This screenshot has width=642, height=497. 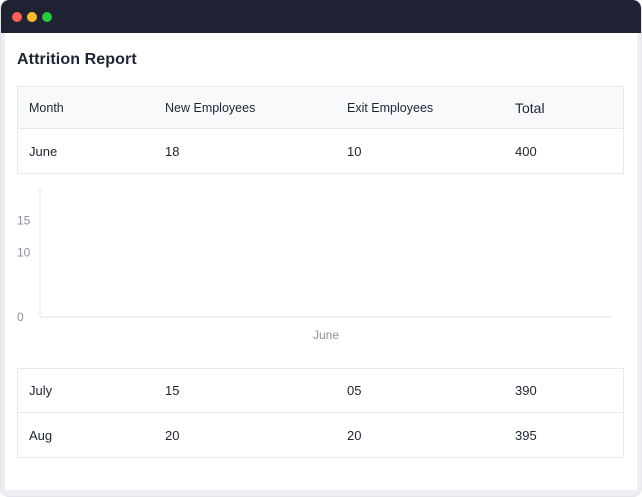 I want to click on x-tick-label: June, so click(x=326, y=335).